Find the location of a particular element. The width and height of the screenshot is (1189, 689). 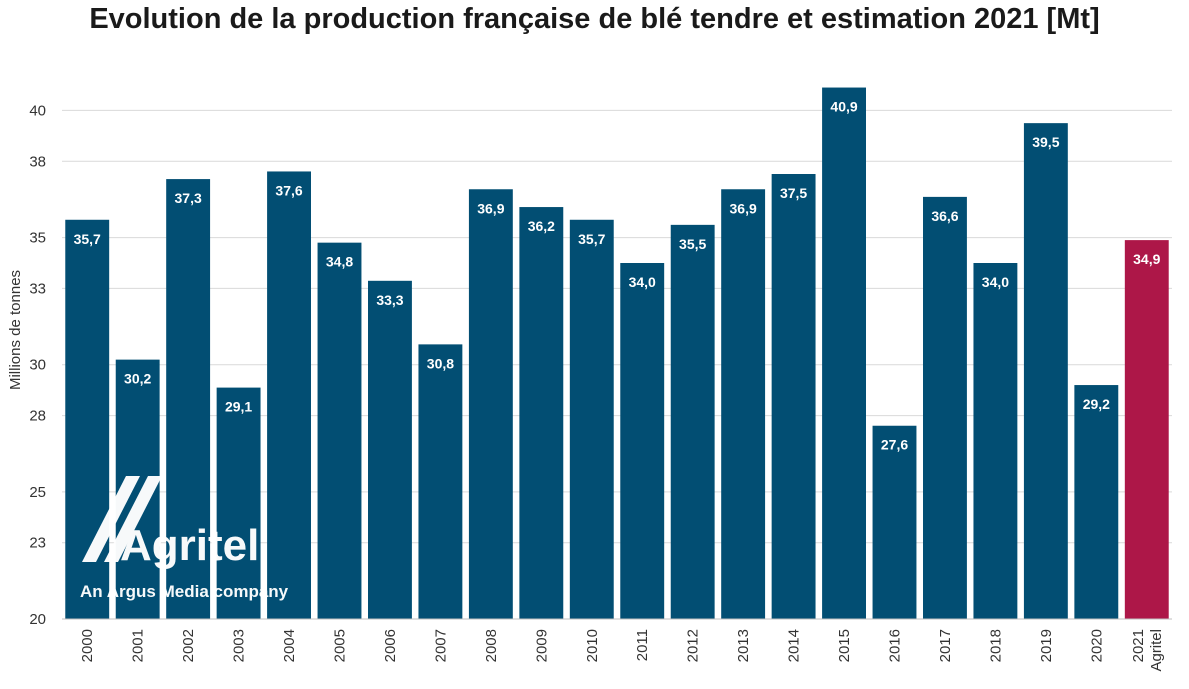

bar-2006 is located at coordinates (390, 449).